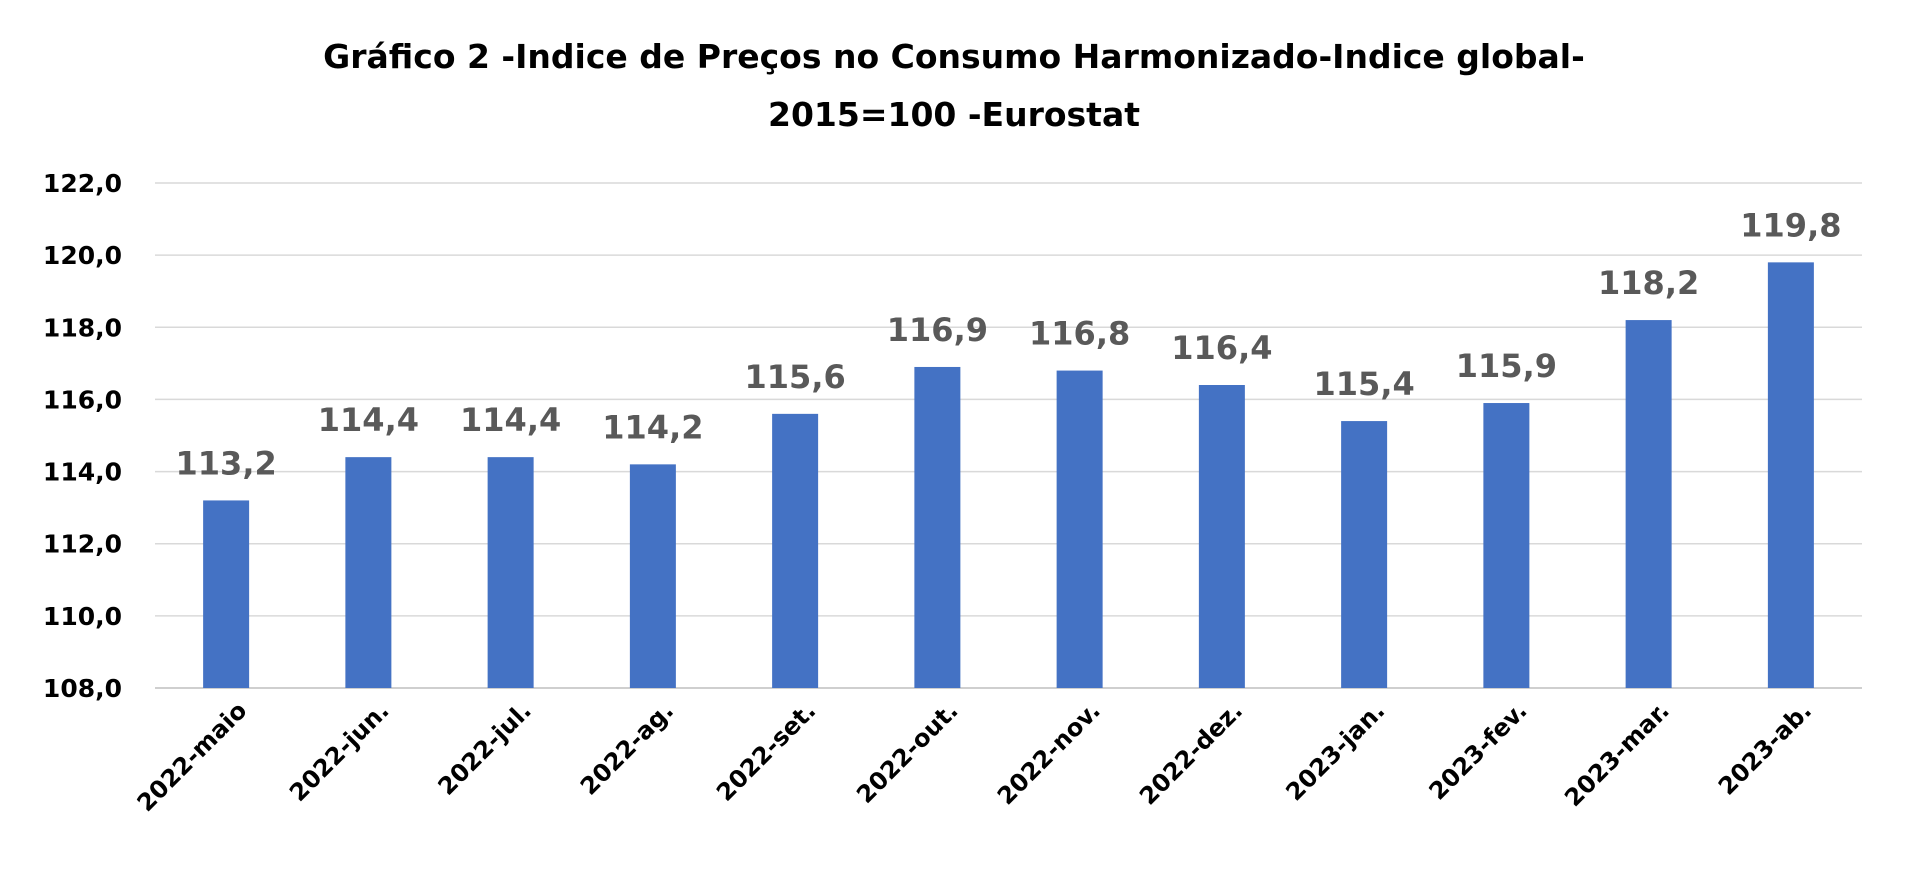  What do you see at coordinates (937, 330) in the screenshot?
I see `data-label: 116,9` at bounding box center [937, 330].